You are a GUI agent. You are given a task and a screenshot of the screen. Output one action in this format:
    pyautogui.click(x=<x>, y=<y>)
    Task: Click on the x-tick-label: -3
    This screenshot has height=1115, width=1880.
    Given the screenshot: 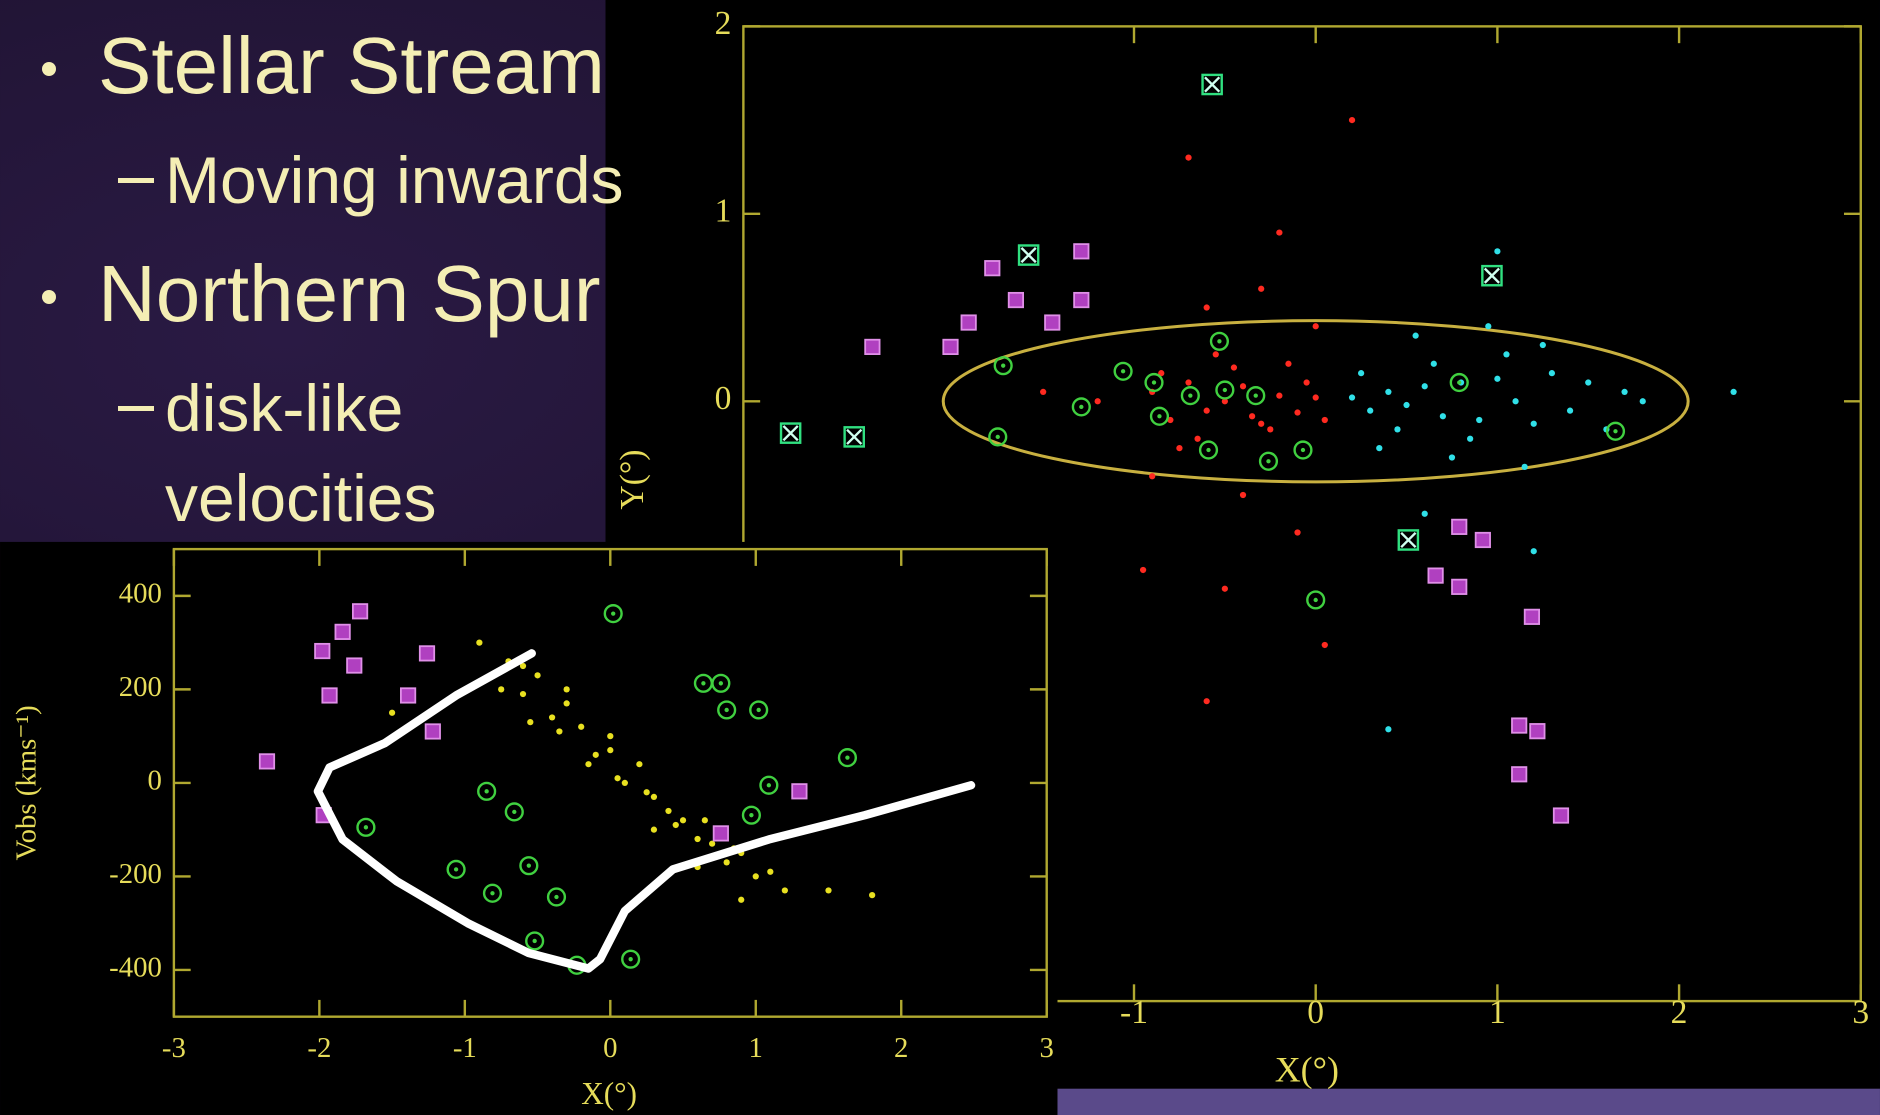 What is the action you would take?
    pyautogui.click(x=174, y=1048)
    